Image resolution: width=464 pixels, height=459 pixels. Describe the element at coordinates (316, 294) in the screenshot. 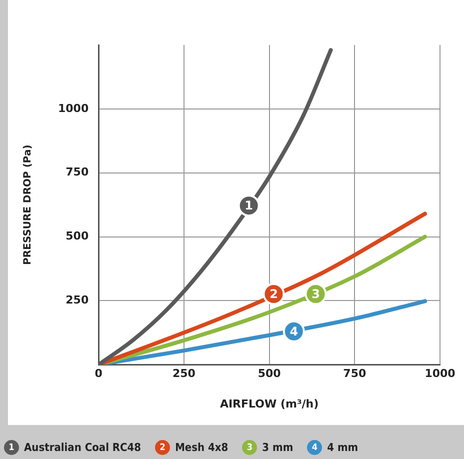

I see `annotation: 3` at that location.